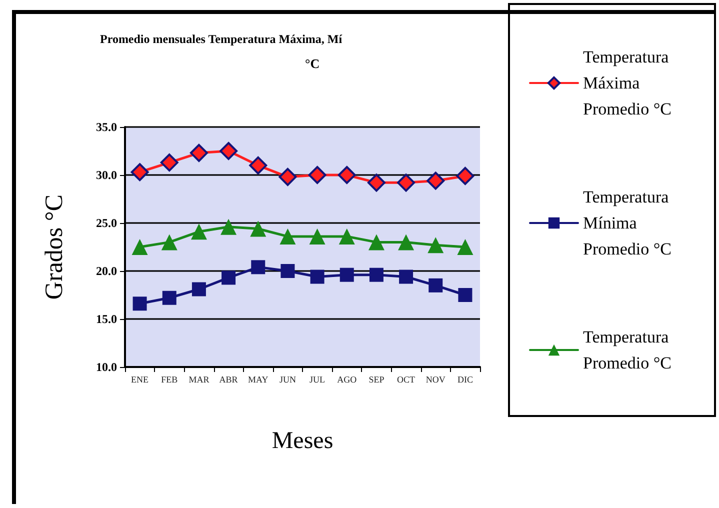 This screenshot has width=719, height=508. I want to click on x-tick-label: FEB, so click(169, 379).